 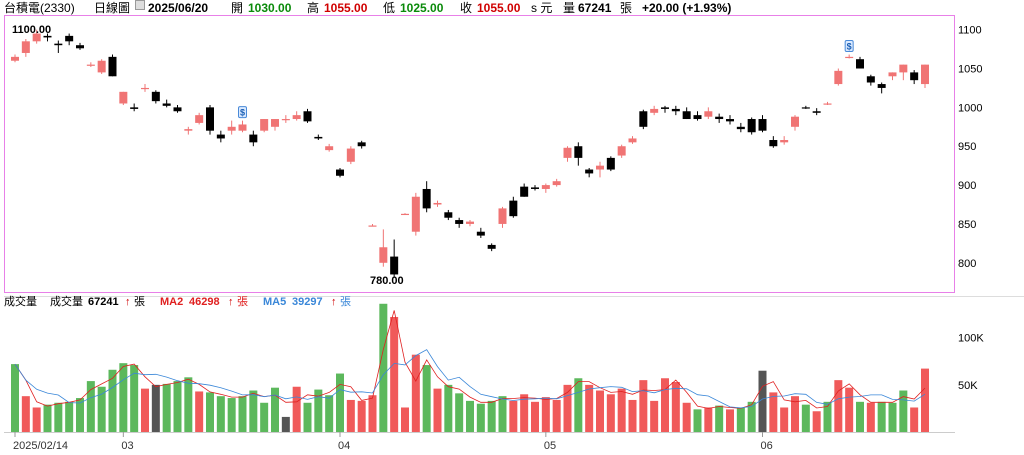 What do you see at coordinates (127, 446) in the screenshot?
I see `date-tick-label: 03` at bounding box center [127, 446].